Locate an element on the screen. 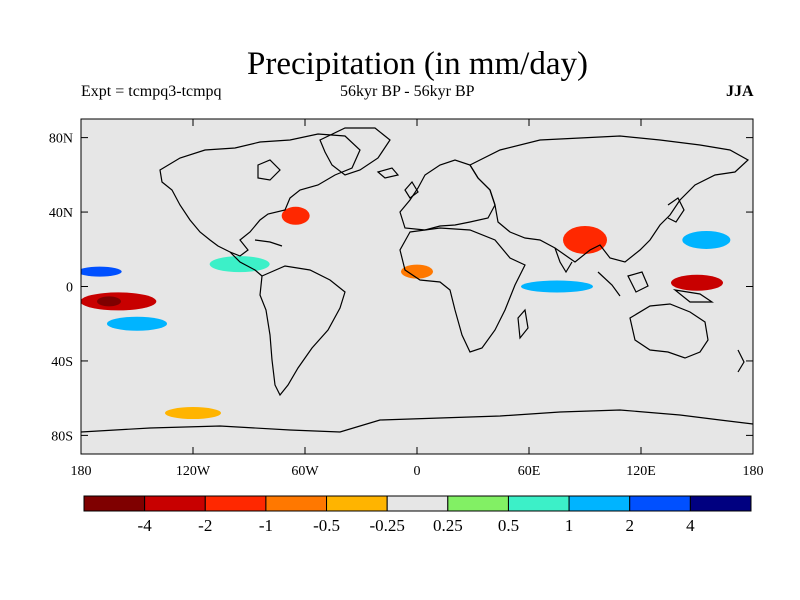 The height and width of the screenshot is (600, 800). anomaly-region-gulf-stream-drying is located at coordinates (295, 215).